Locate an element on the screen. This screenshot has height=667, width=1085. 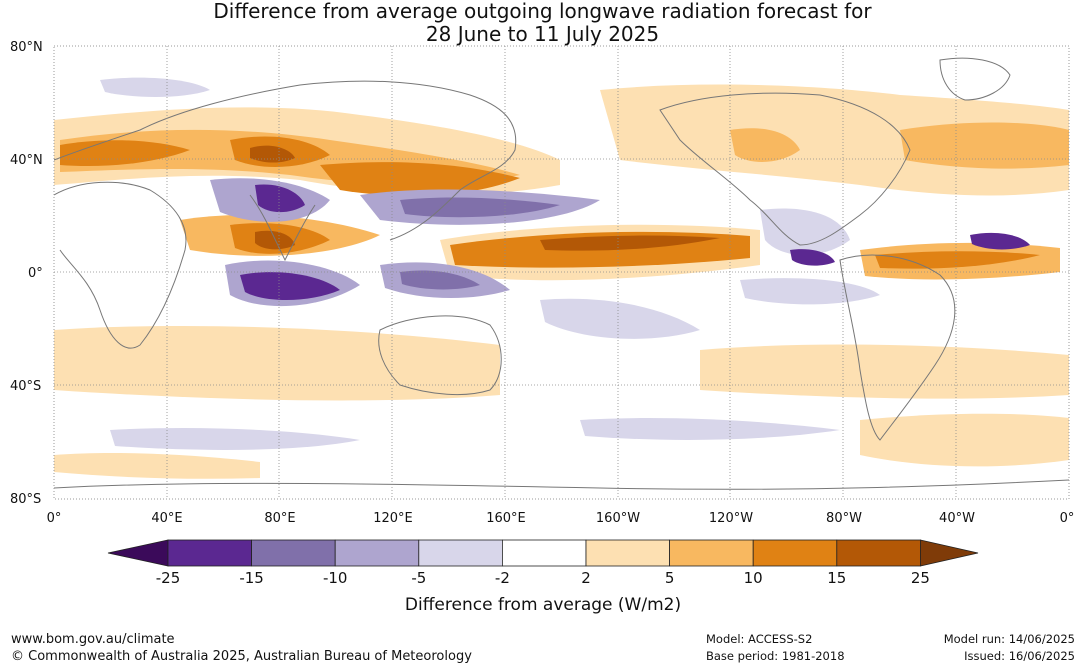
lon-label: 40°W is located at coordinates (957, 518).